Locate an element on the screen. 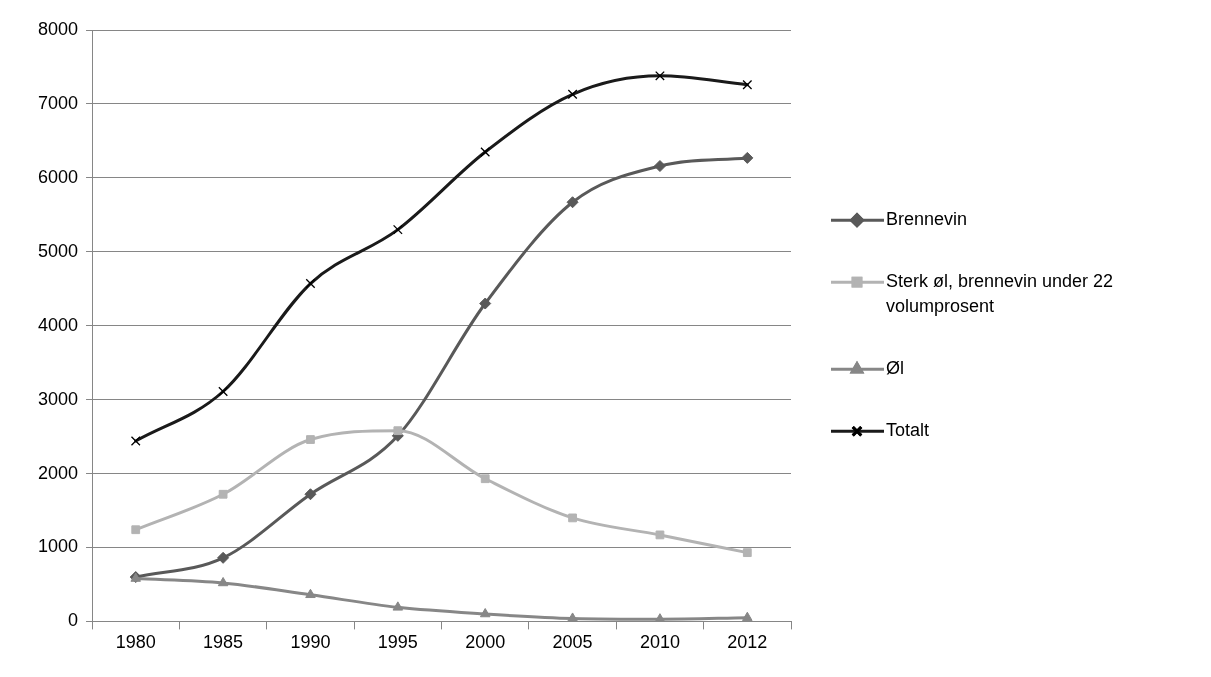 This screenshot has width=1211, height=677. x-tick-label: 2005 is located at coordinates (572, 642).